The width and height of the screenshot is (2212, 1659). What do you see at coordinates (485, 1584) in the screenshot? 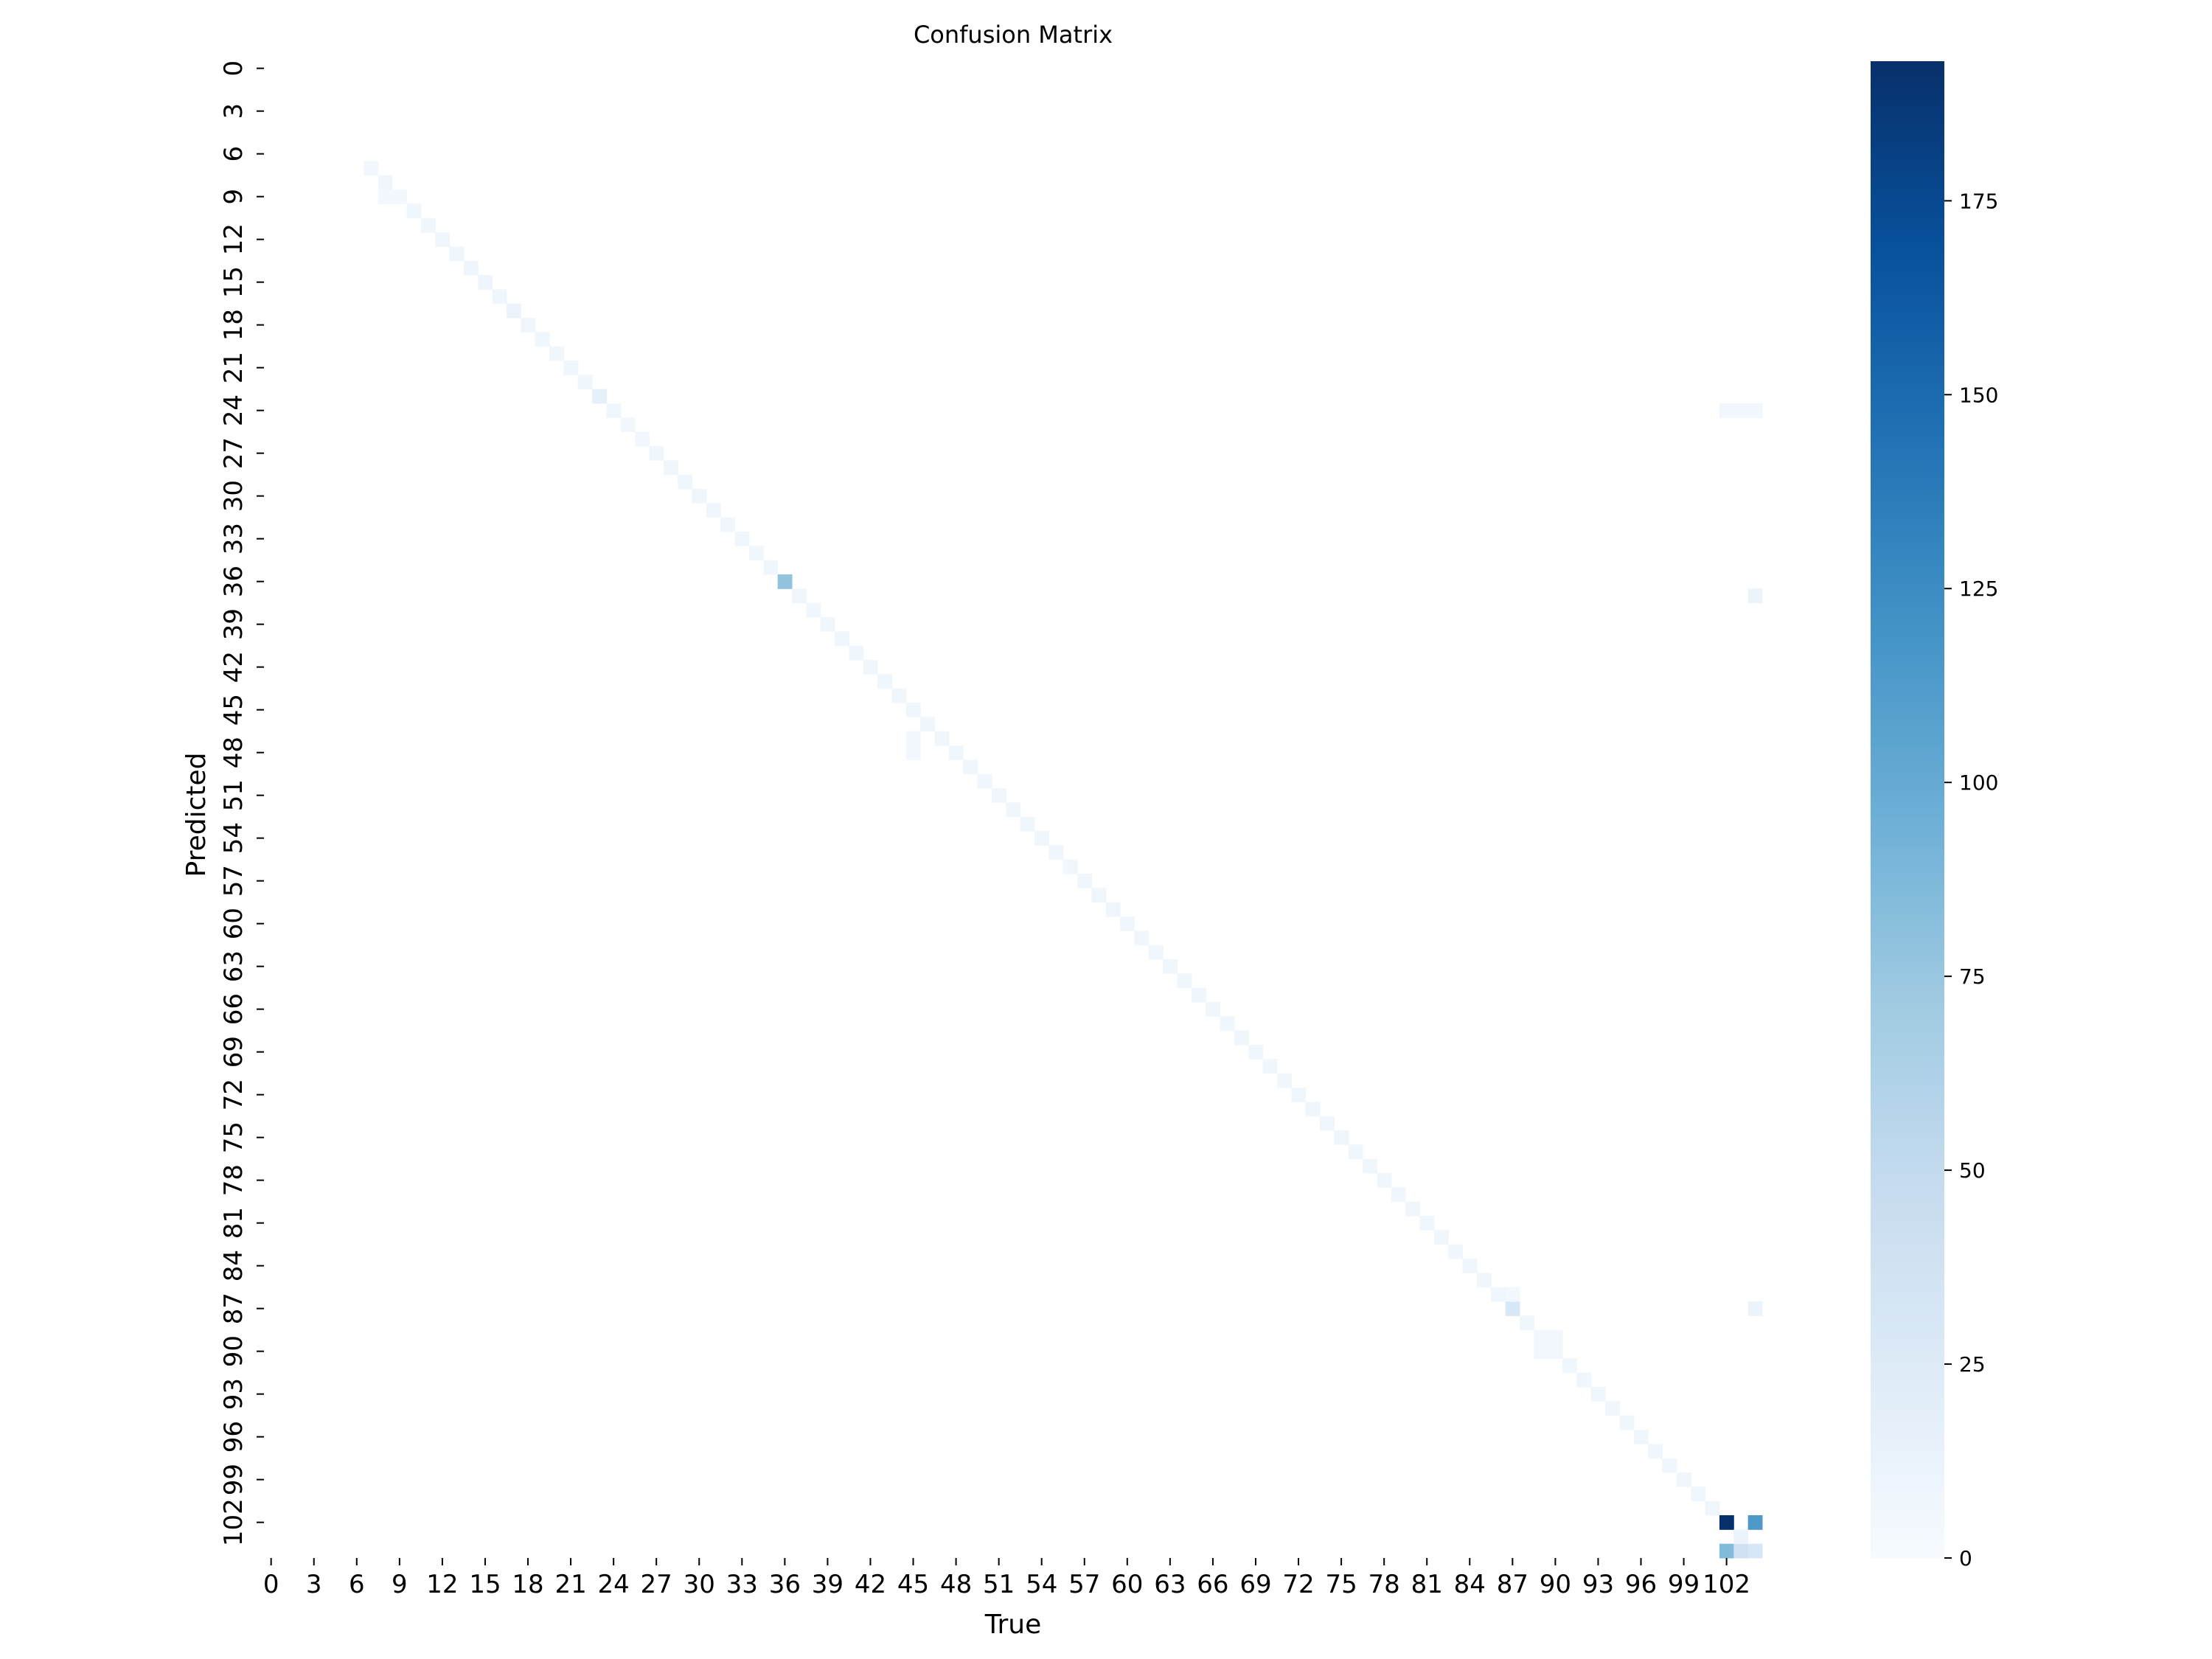
I see `x-tick-label: 15` at bounding box center [485, 1584].